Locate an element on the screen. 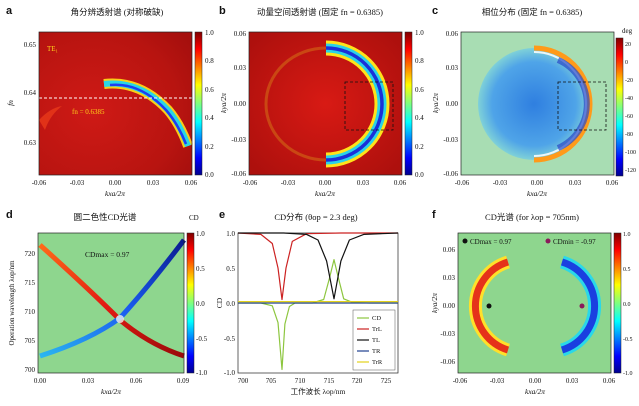 The height and width of the screenshot is (406, 639). panel-c-title: 相位分布 (固定 fn = 0.6385) is located at coordinates (532, 12).